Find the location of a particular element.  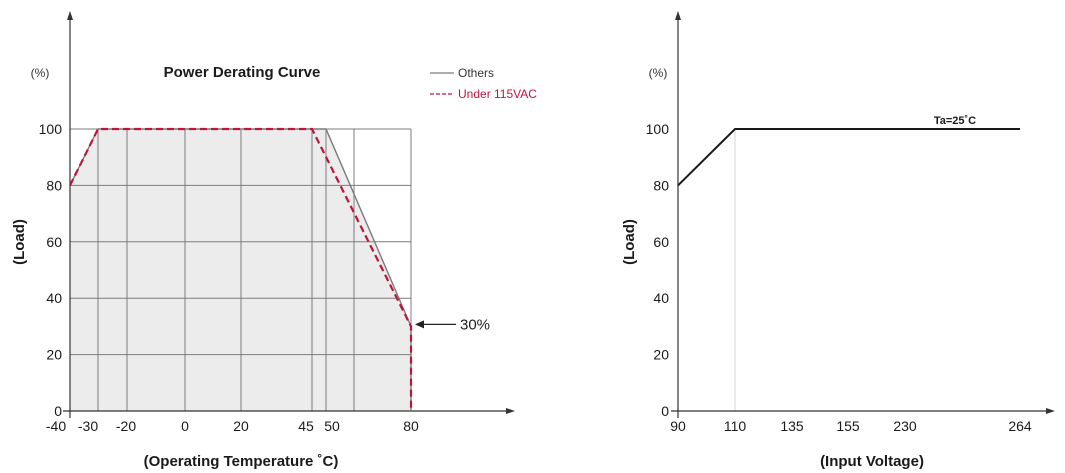

series-label-ta25: Ta=25˚C is located at coordinates (955, 121).